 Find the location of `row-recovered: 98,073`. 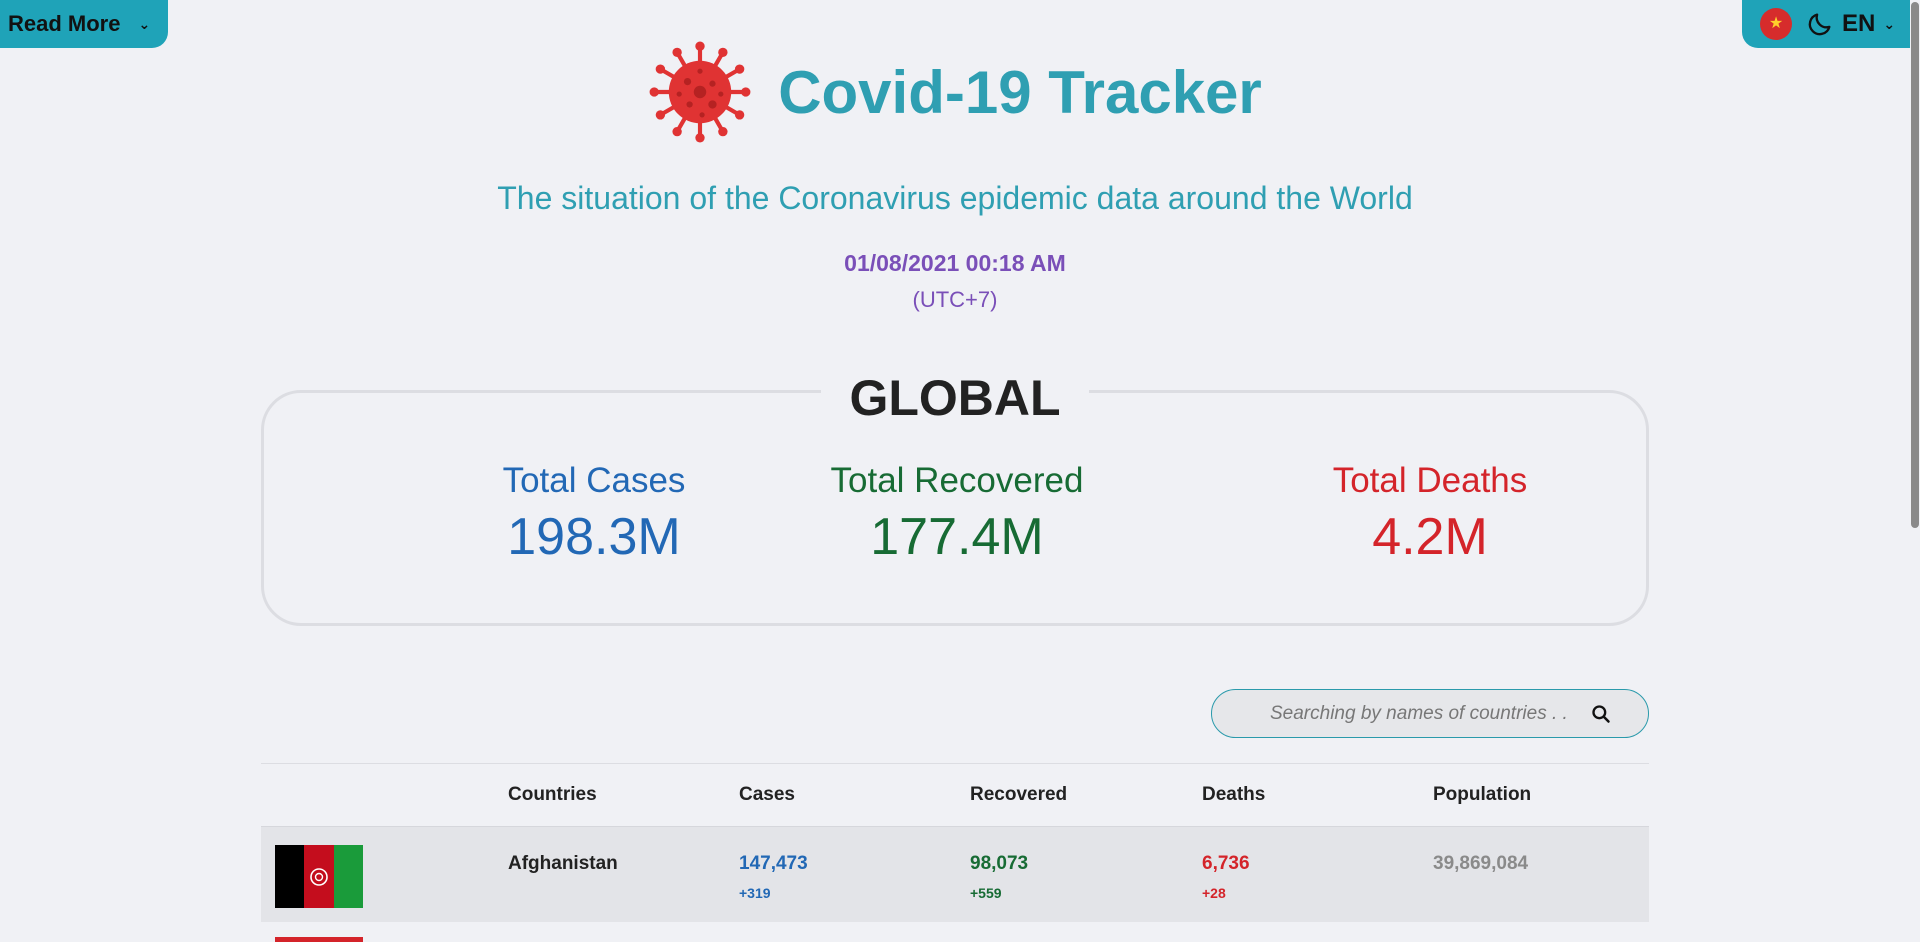

row-recovered: 98,073 is located at coordinates (999, 863).